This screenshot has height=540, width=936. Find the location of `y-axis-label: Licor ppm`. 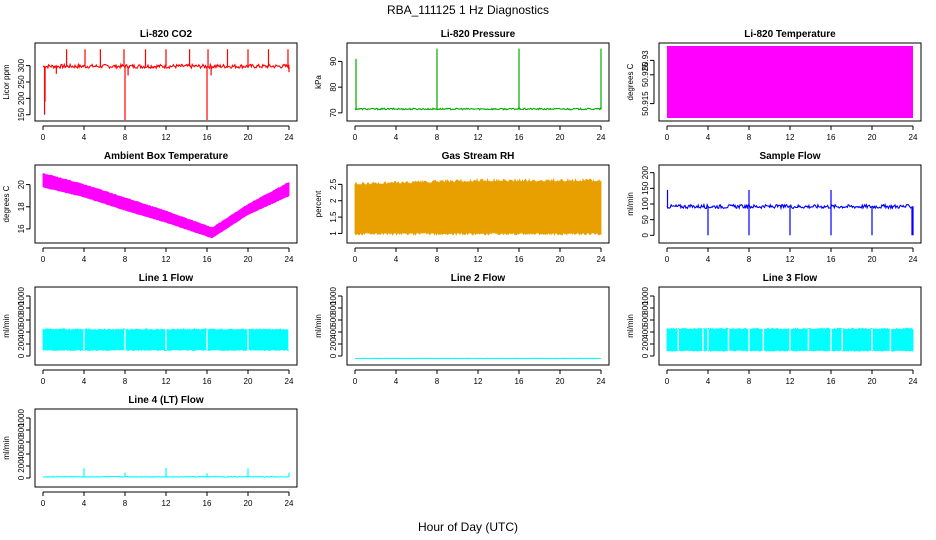

y-axis-label: Licor ppm is located at coordinates (6, 81).